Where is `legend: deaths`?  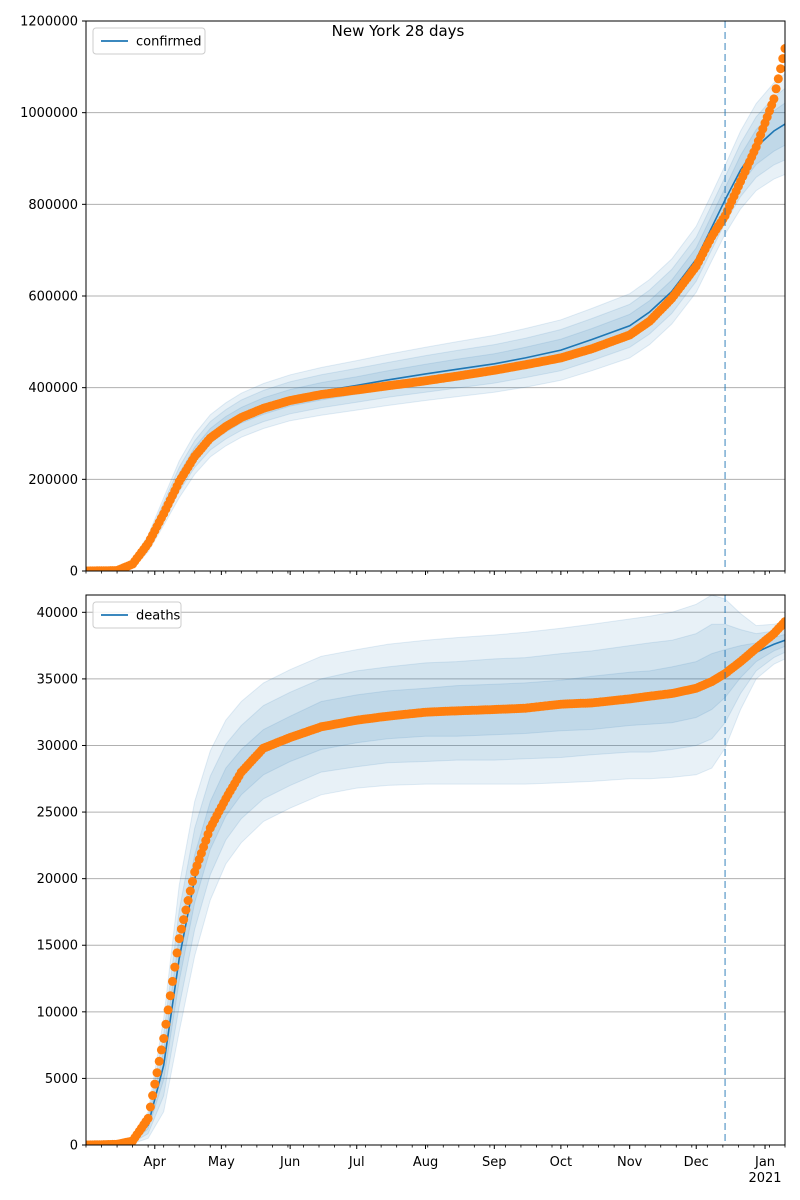 legend: deaths is located at coordinates (137, 615).